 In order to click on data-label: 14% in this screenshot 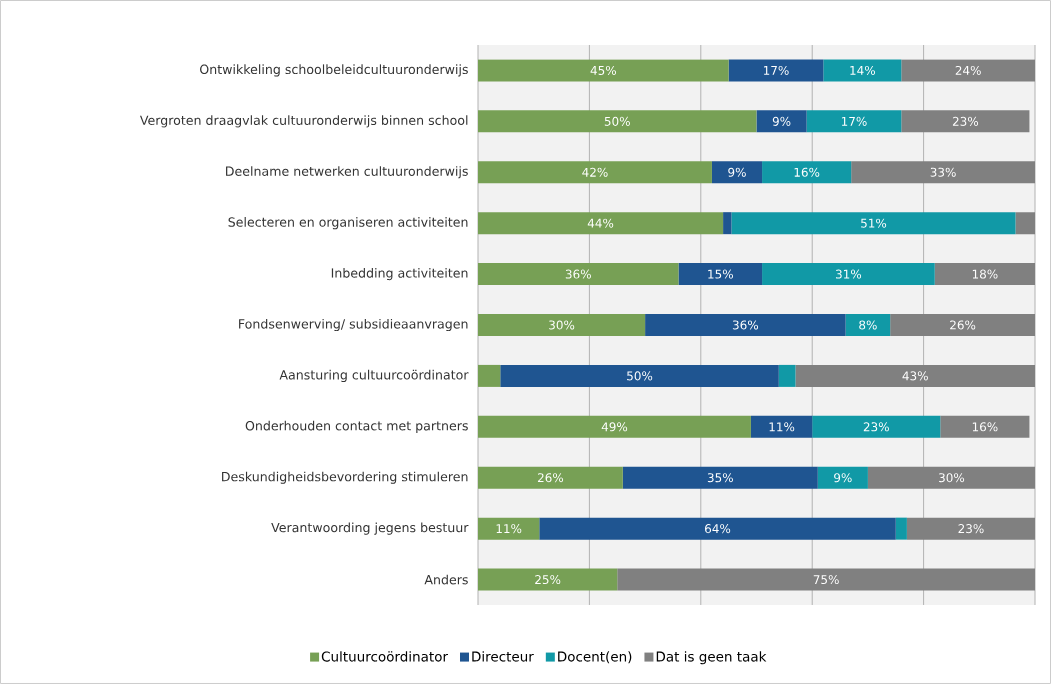, I will do `click(863, 70)`.